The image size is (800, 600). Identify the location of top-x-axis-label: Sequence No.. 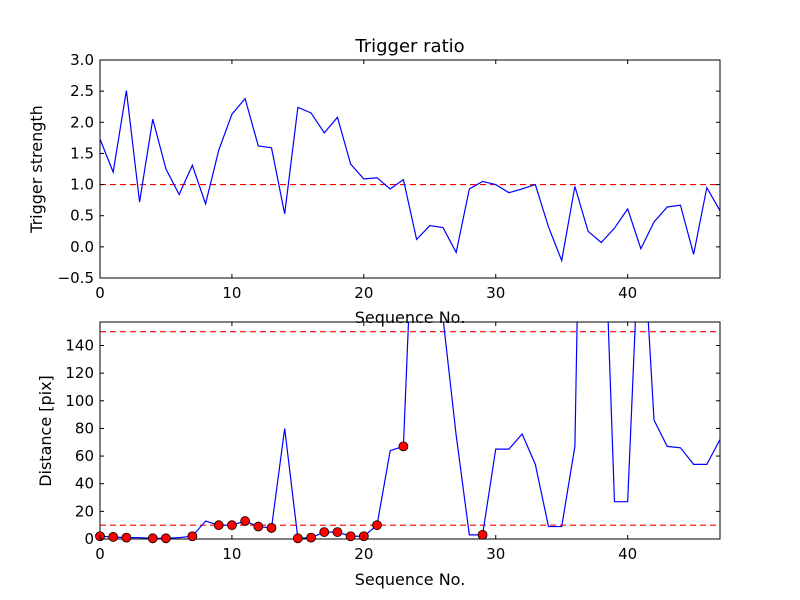
(410, 317).